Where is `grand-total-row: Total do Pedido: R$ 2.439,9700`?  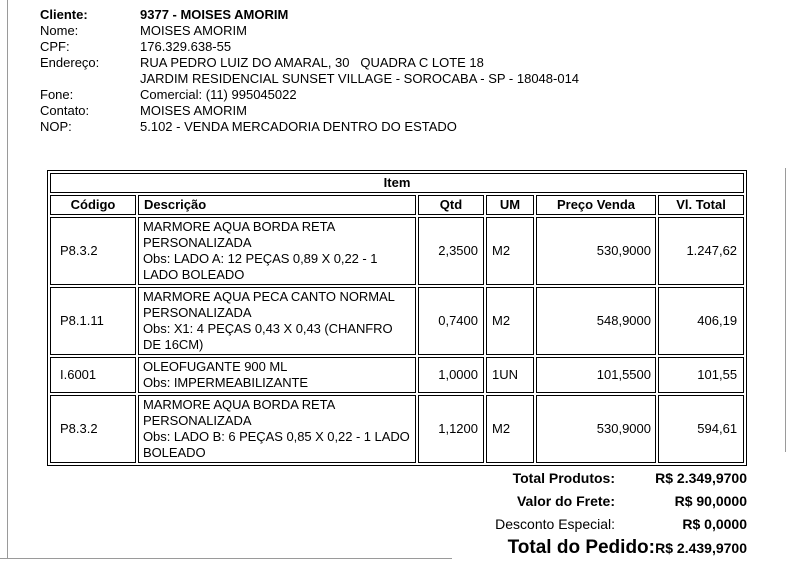 grand-total-row: Total do Pedido: R$ 2.439,9700 is located at coordinates (397, 547).